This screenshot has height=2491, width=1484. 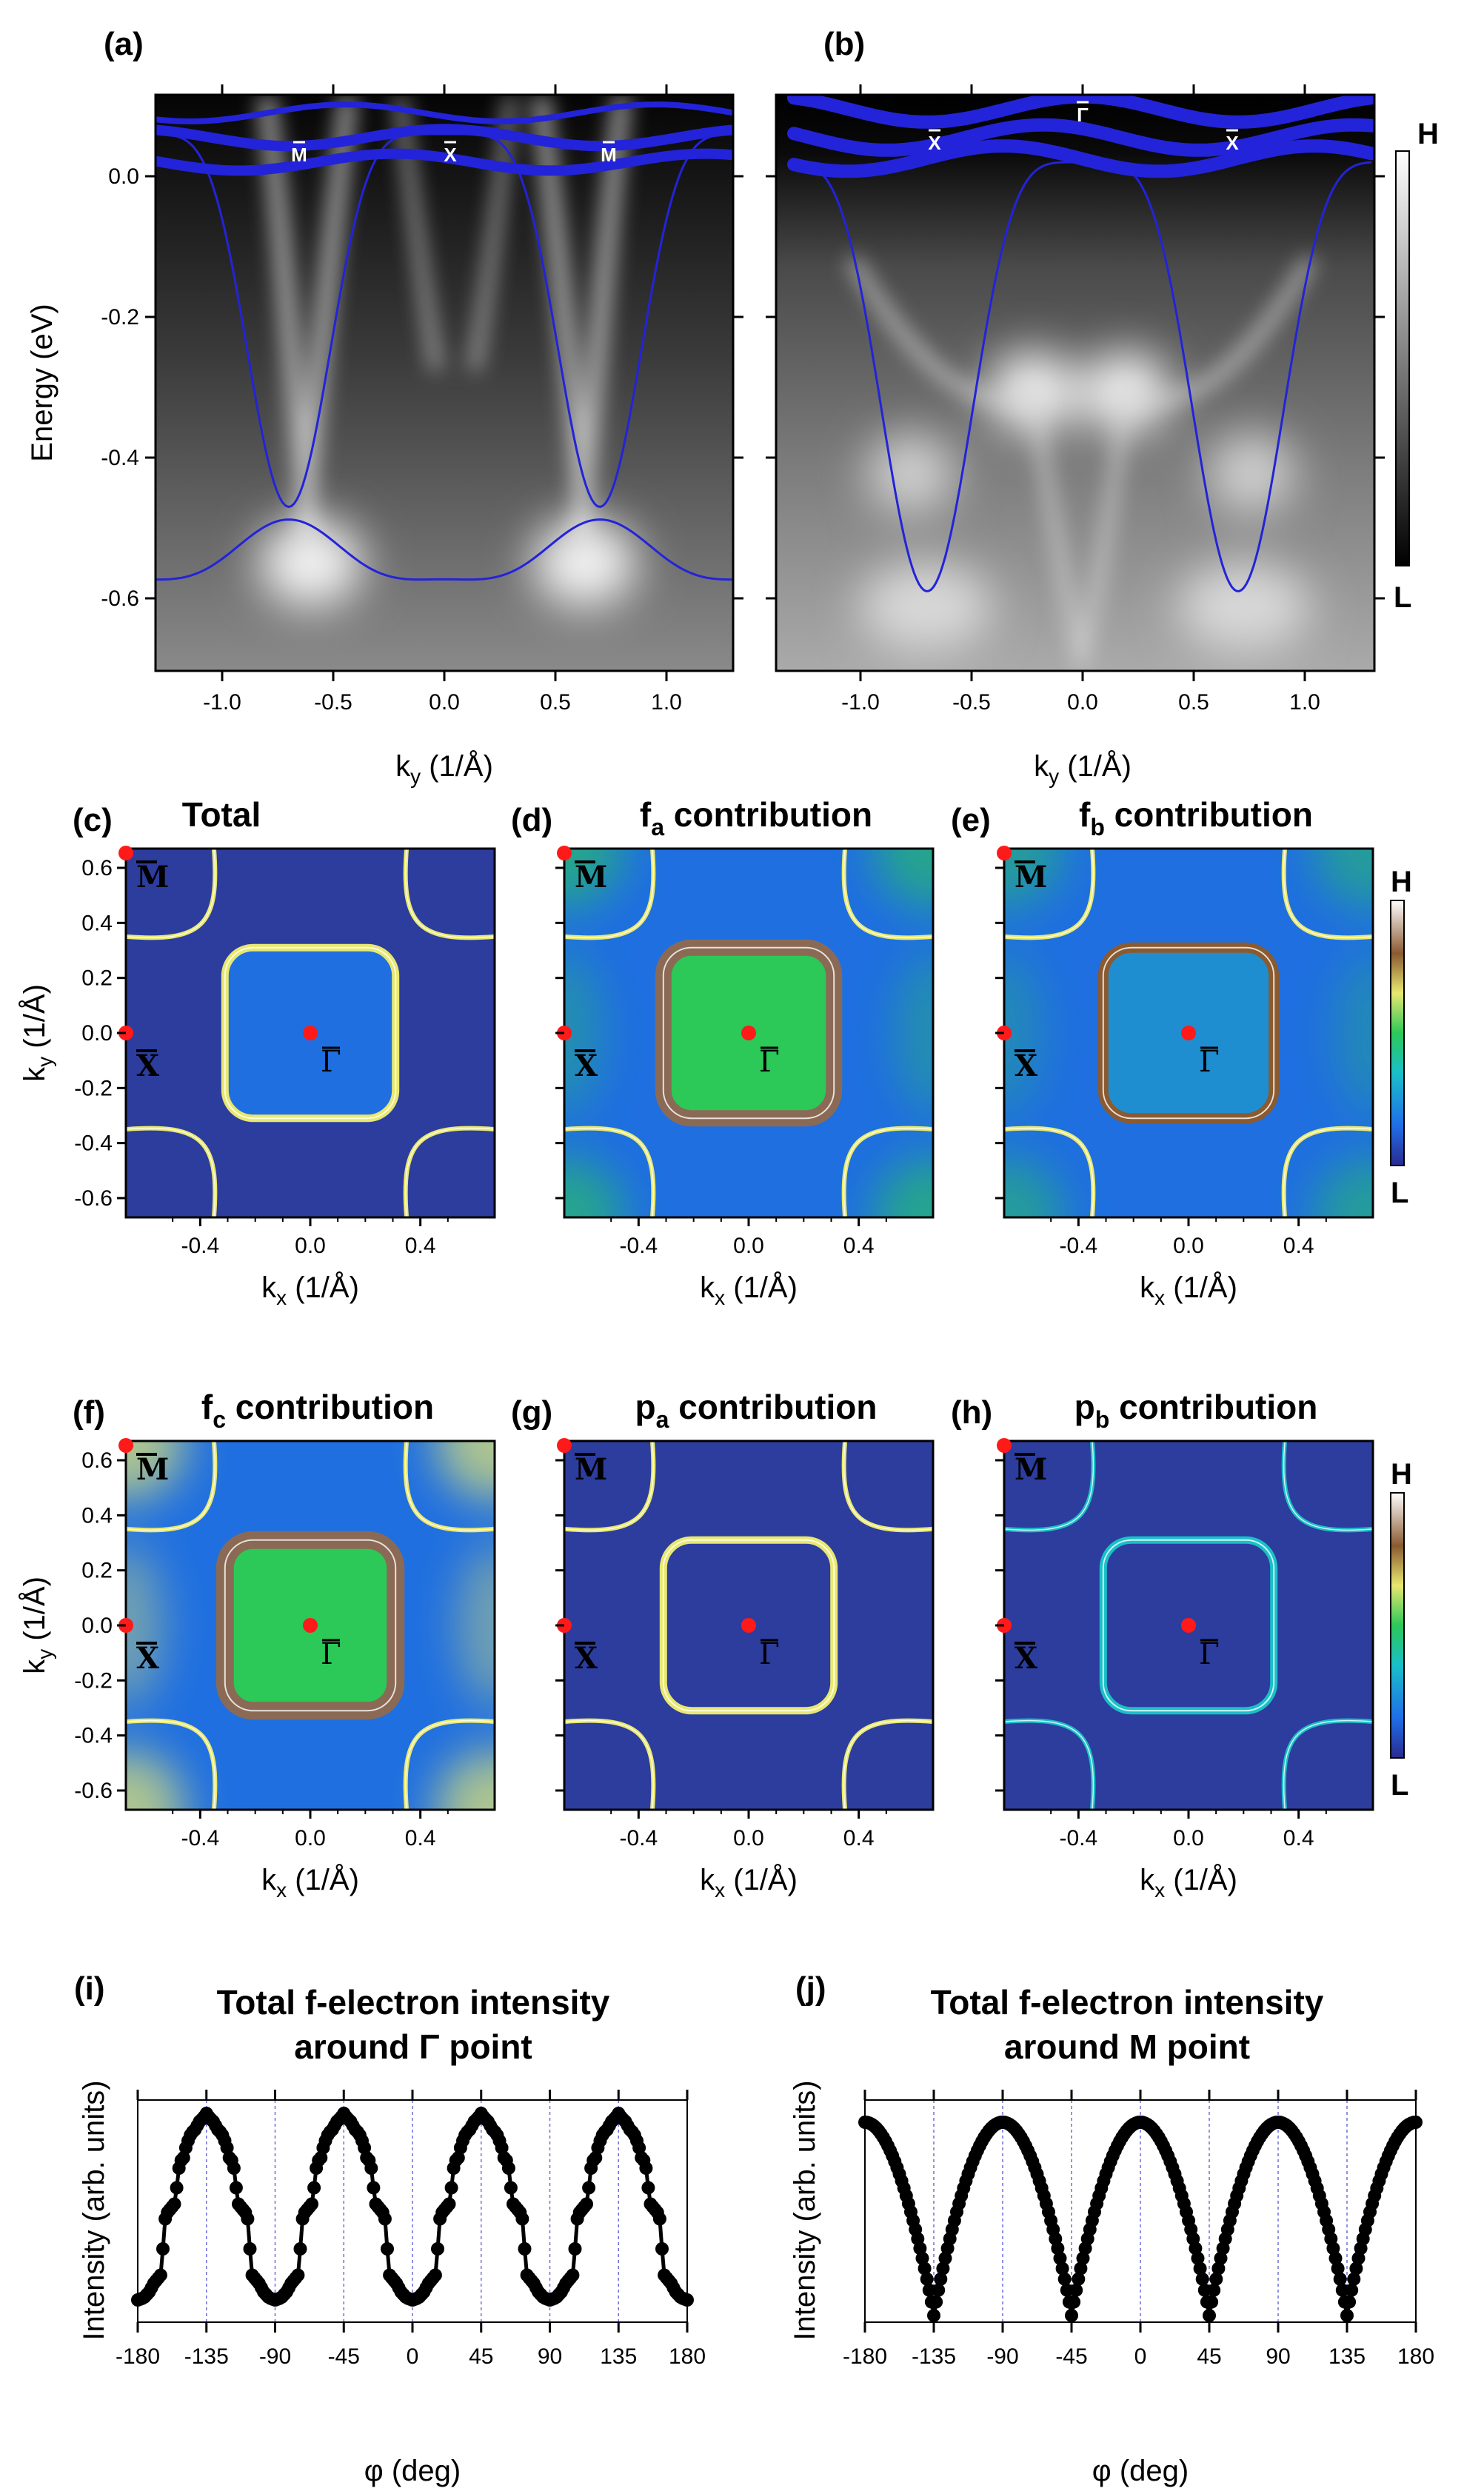 I want to click on xtick-label: 0.5, so click(x=555, y=702).